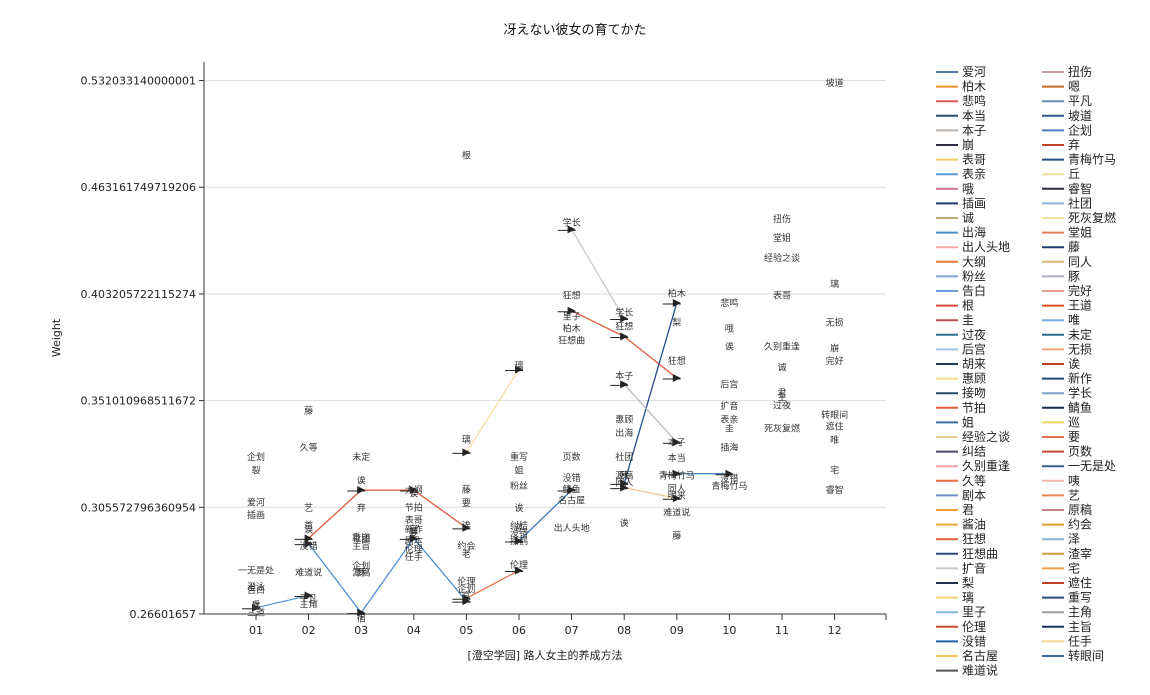  Describe the element at coordinates (1080, 598) in the screenshot. I see `legend-item-label: 重写` at that location.